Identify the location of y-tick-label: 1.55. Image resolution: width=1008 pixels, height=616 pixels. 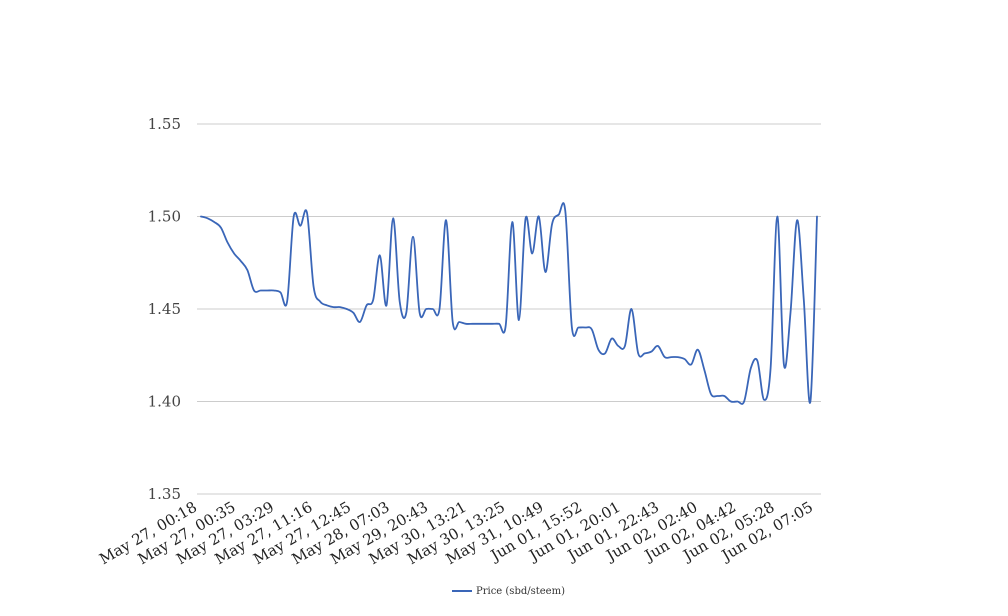
(164, 124).